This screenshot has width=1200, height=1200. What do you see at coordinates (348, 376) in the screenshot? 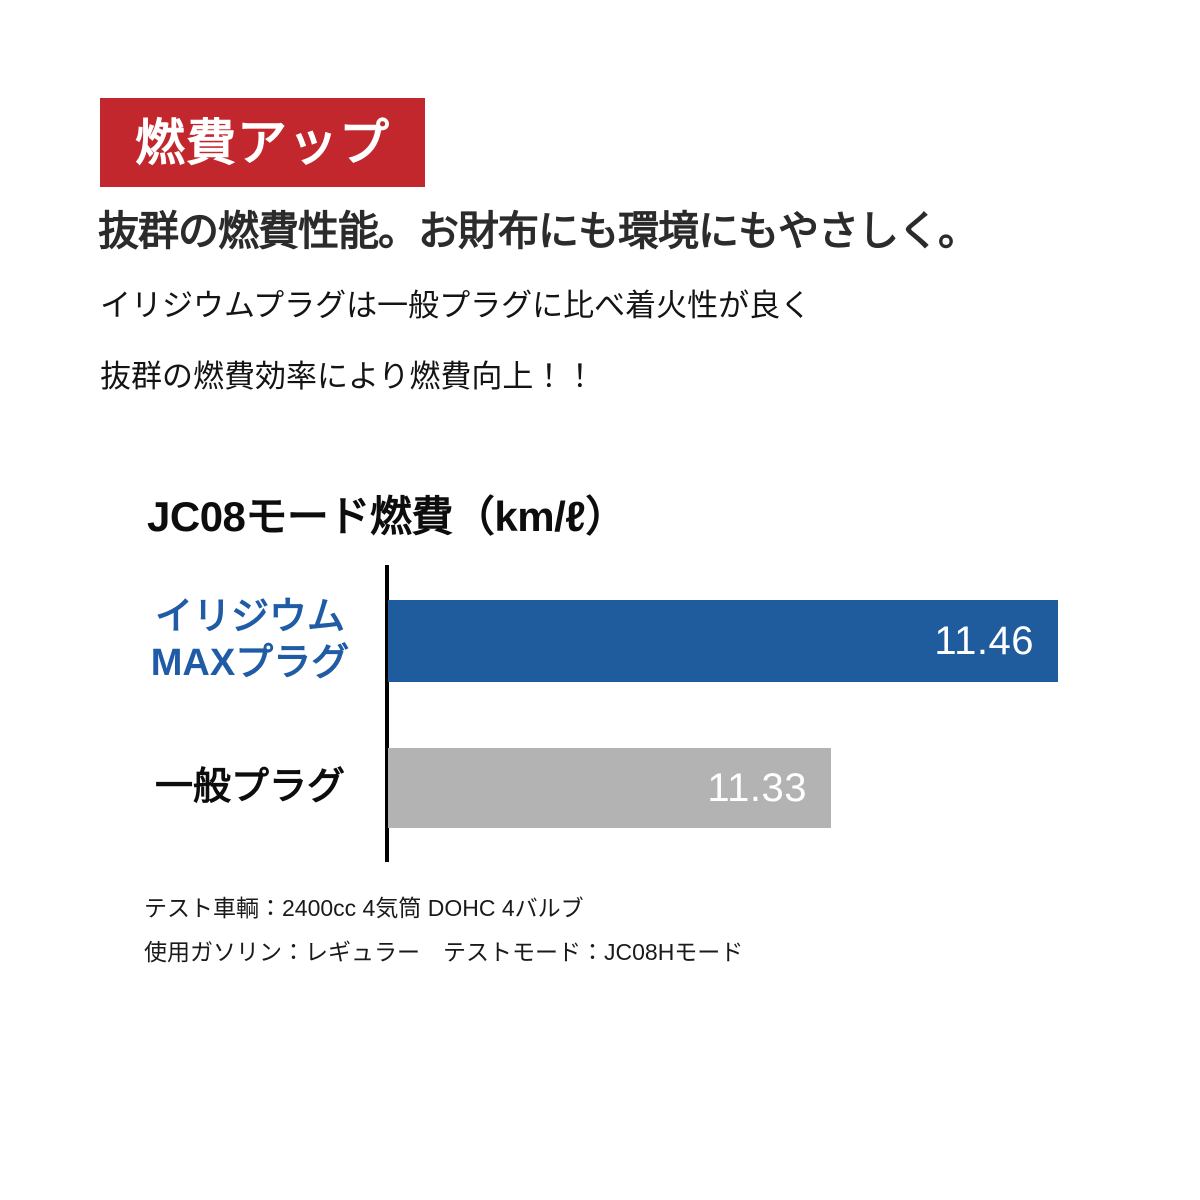
I see `body-line-2: 抜群の燃費効率により燃費向上！！` at bounding box center [348, 376].